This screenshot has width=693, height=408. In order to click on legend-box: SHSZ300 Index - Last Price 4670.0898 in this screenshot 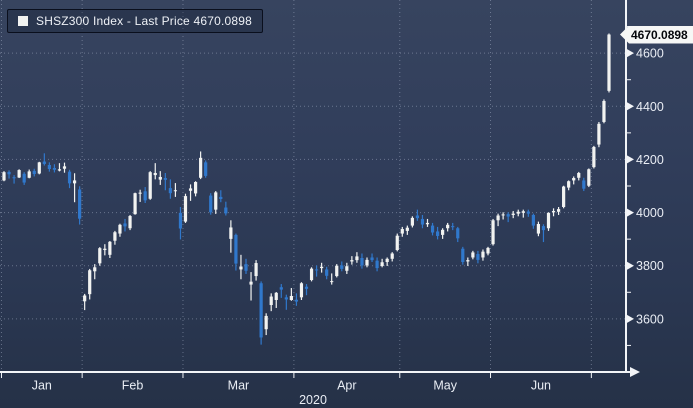, I will do `click(135, 21)`.